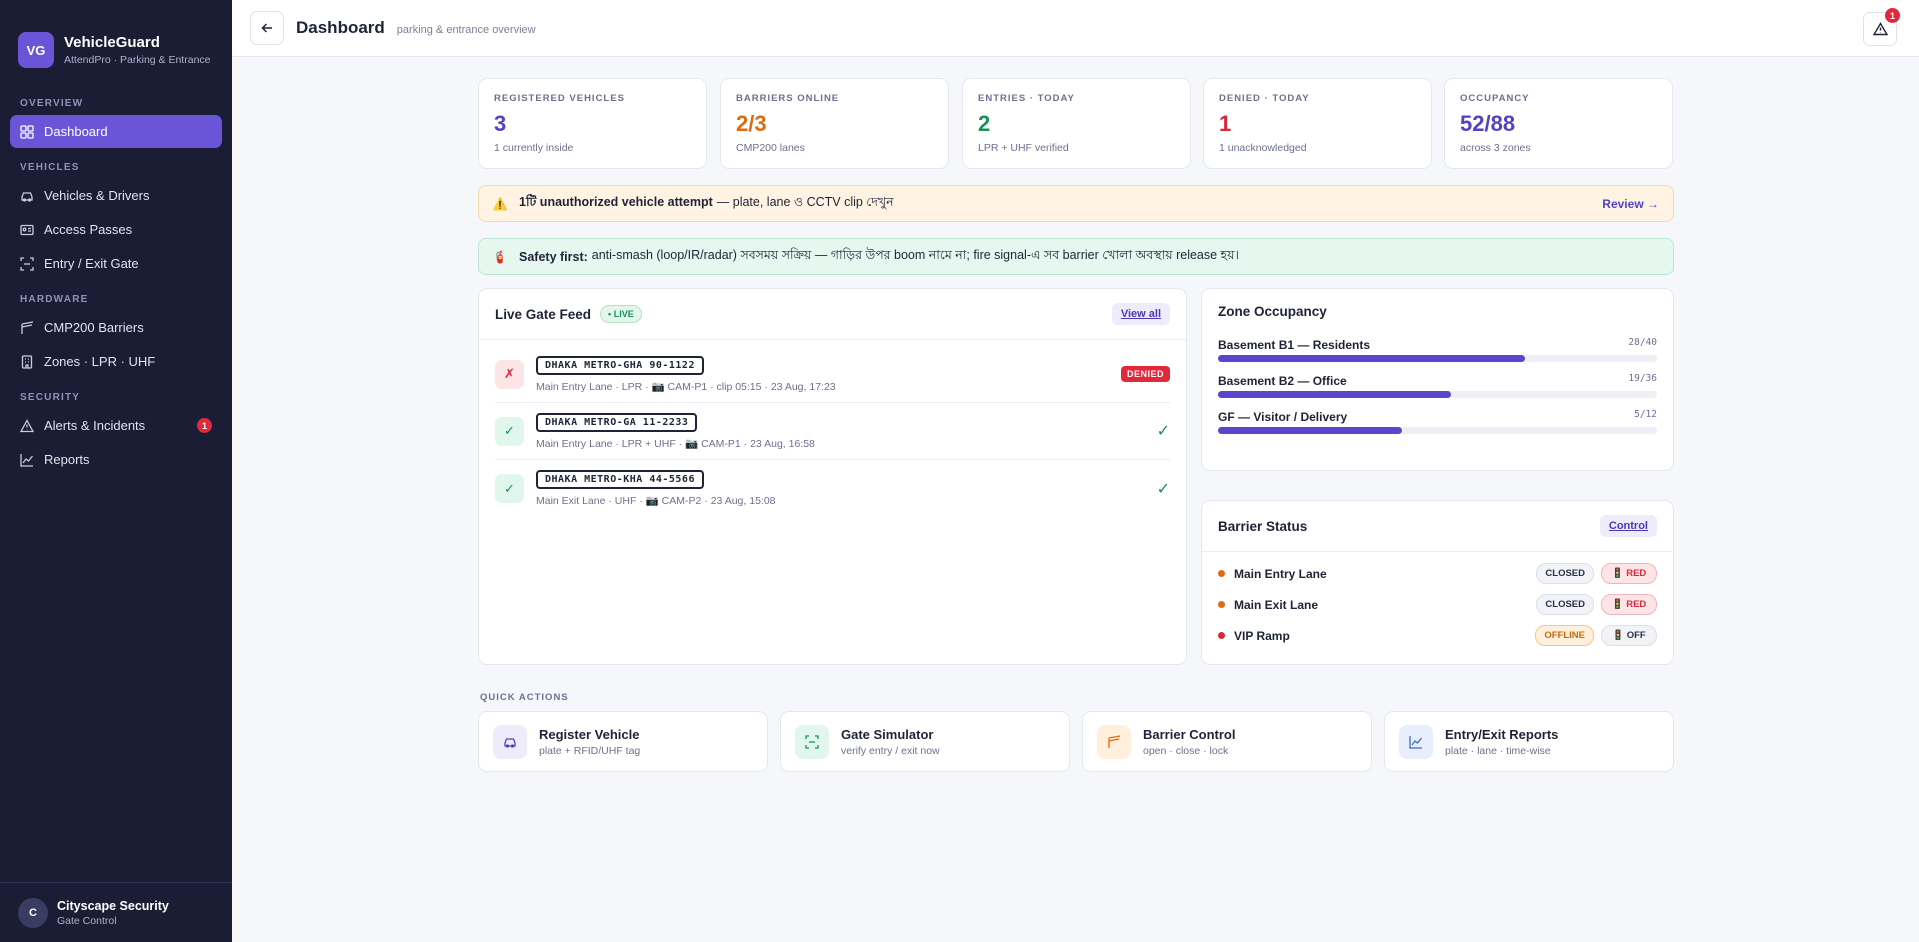  Describe the element at coordinates (1189, 734) in the screenshot. I see `action-title: Barrier Control` at that location.